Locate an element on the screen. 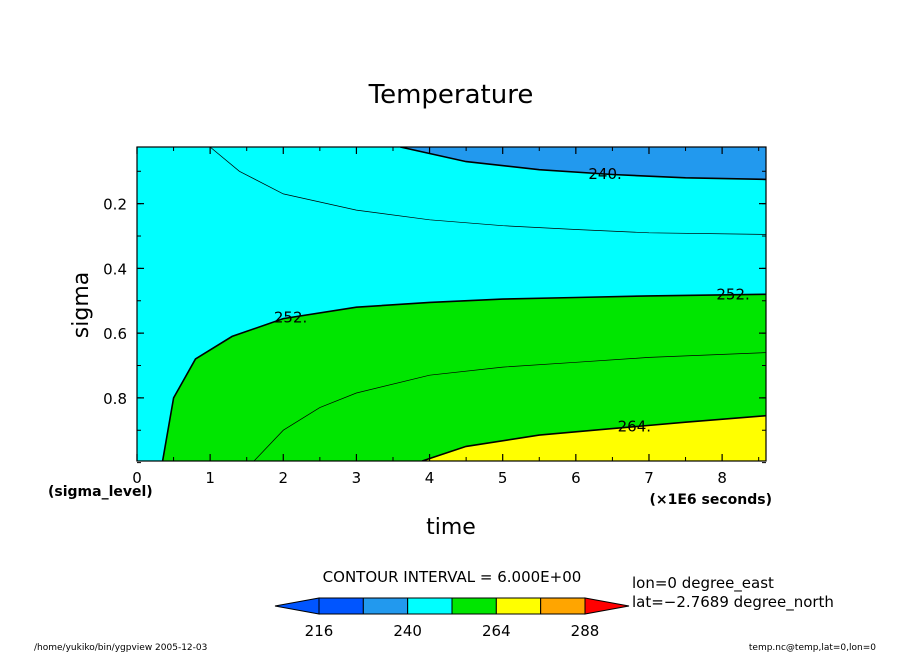  color-scale-bar: 216 240 264 288 is located at coordinates (452, 618).